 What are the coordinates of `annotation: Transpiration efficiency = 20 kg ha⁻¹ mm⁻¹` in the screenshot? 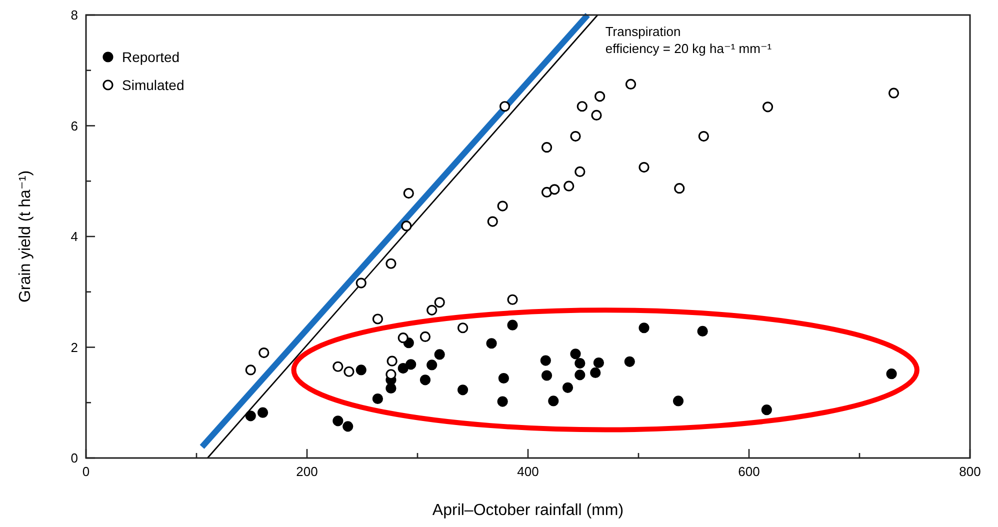 It's located at (688, 40).